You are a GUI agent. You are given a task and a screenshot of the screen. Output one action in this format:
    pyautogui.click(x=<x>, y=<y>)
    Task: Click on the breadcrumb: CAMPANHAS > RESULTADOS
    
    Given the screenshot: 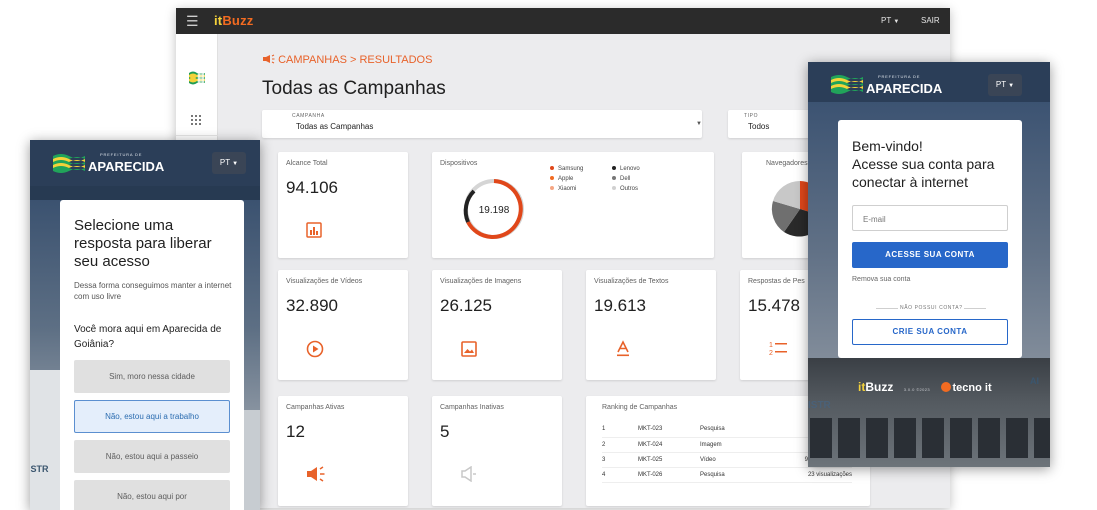 What is the action you would take?
    pyautogui.click(x=347, y=60)
    